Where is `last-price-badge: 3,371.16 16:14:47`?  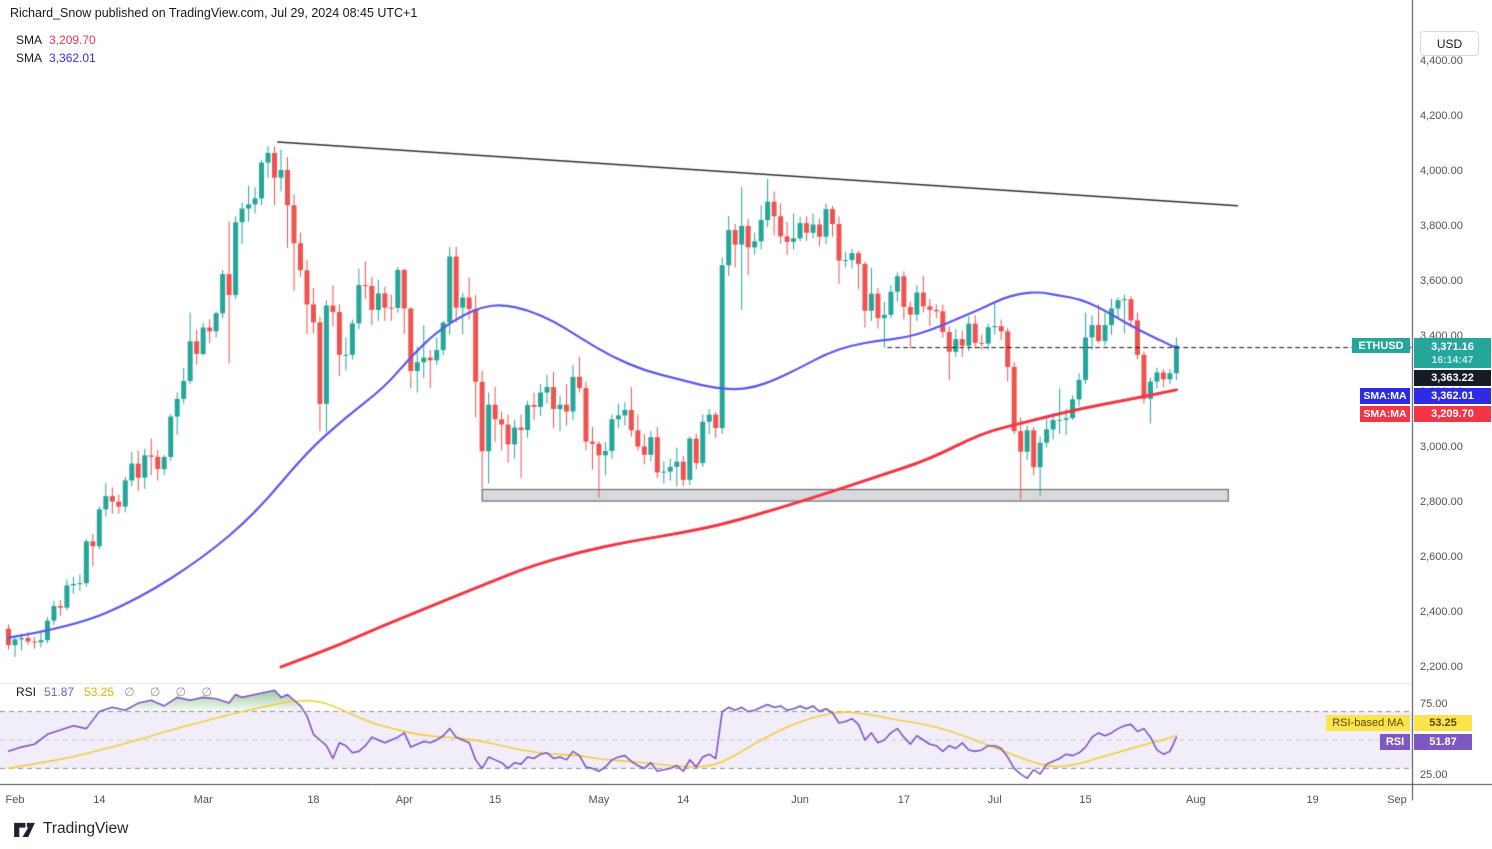 last-price-badge: 3,371.16 16:14:47 is located at coordinates (1452, 353).